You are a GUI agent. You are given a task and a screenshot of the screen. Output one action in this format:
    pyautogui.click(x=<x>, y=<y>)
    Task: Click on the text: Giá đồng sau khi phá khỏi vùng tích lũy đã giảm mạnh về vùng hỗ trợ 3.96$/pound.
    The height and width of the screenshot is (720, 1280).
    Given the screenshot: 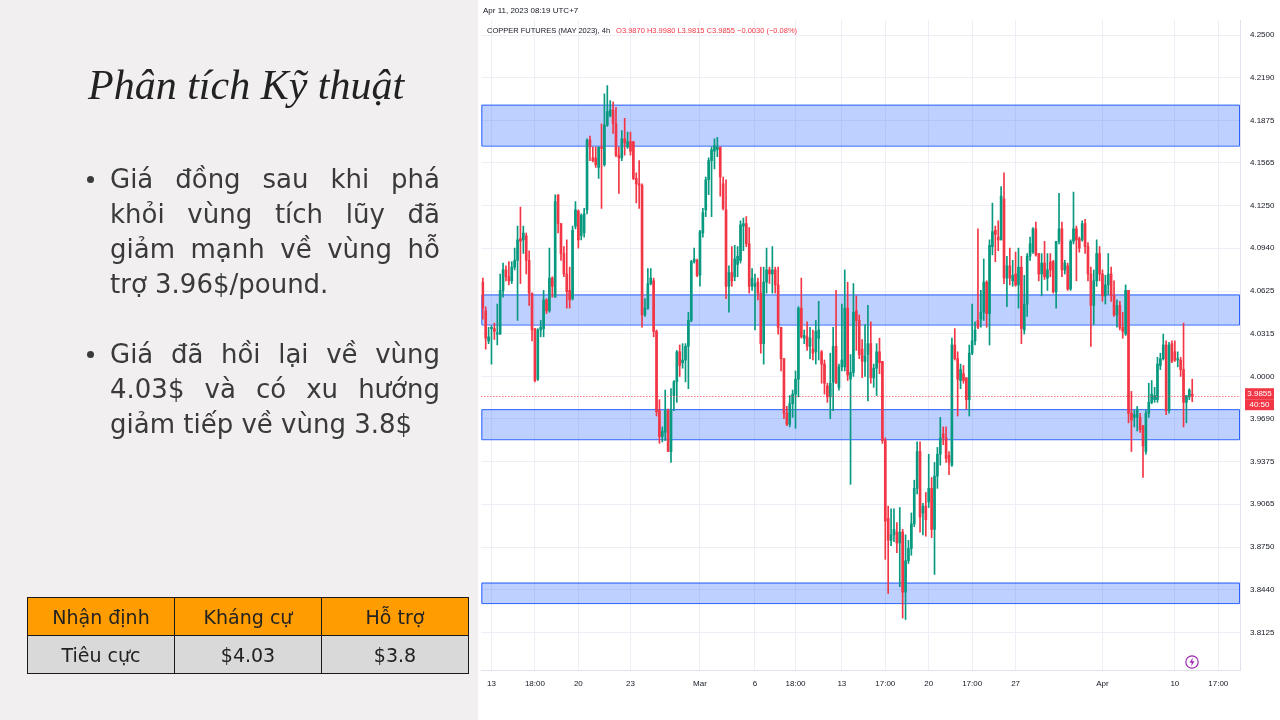 What is the action you would take?
    pyautogui.click(x=275, y=232)
    